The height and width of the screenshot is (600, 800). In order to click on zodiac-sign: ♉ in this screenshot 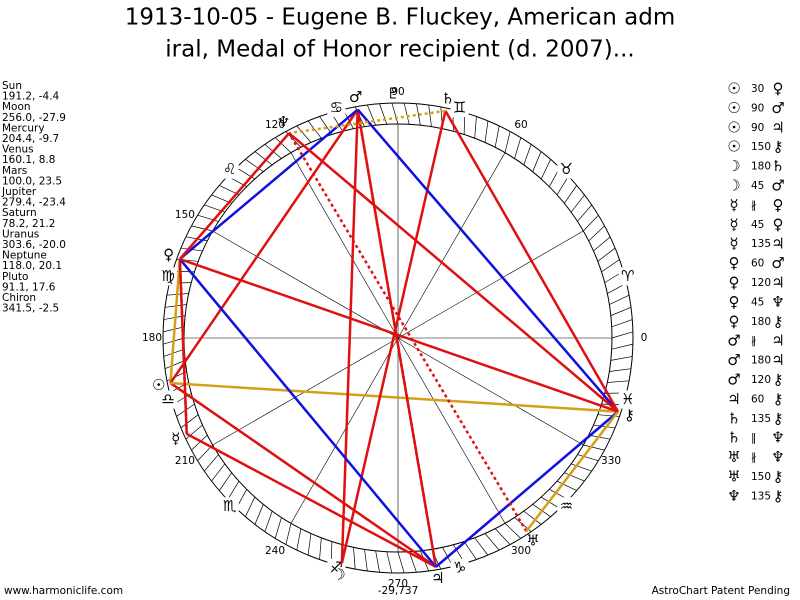, I will do `click(566, 169)`.